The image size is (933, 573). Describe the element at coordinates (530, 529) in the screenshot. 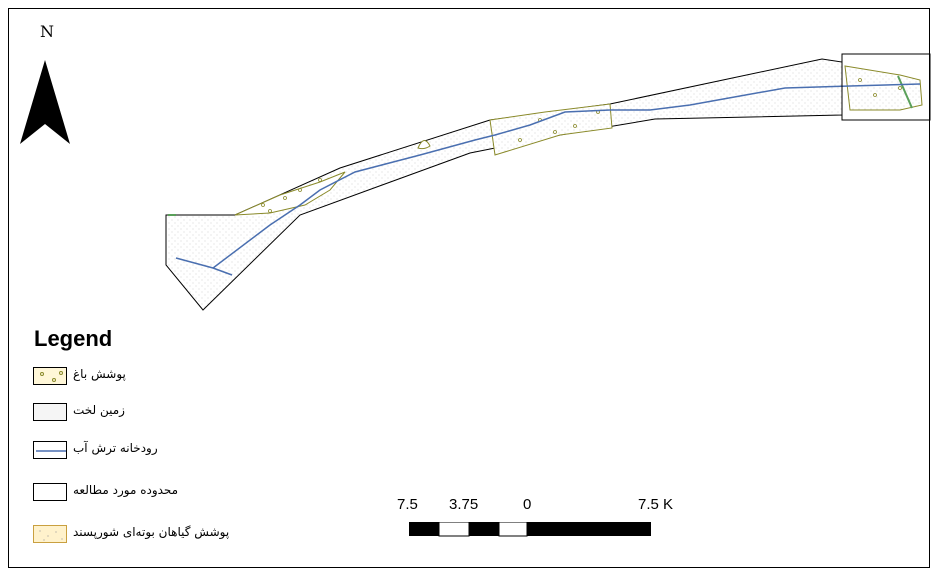

I see `scale-bar` at that location.